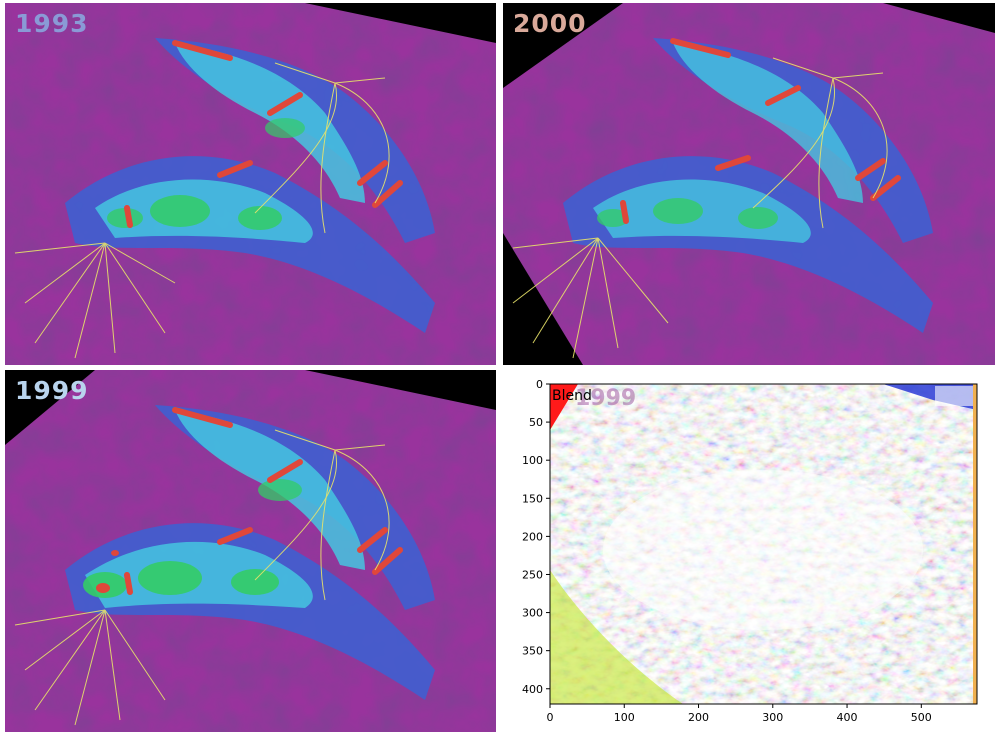 This screenshot has height=738, width=1000. Describe the element at coordinates (52, 390) in the screenshot. I see `year-label: 1999` at that location.